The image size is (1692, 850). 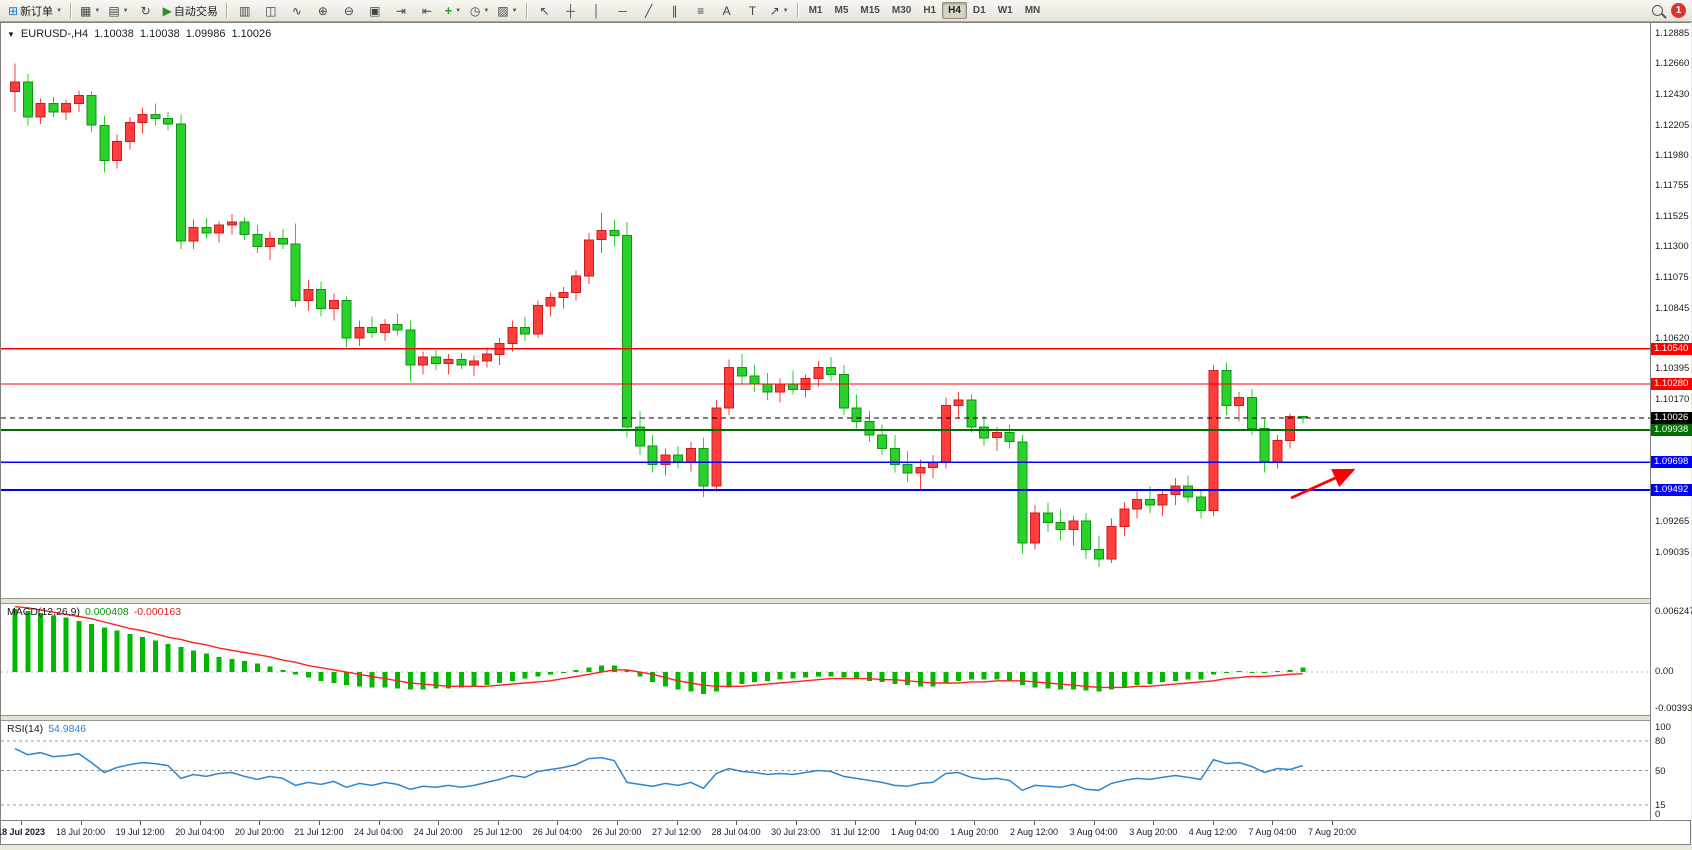 I want to click on macd-chart, so click(x=825, y=659).